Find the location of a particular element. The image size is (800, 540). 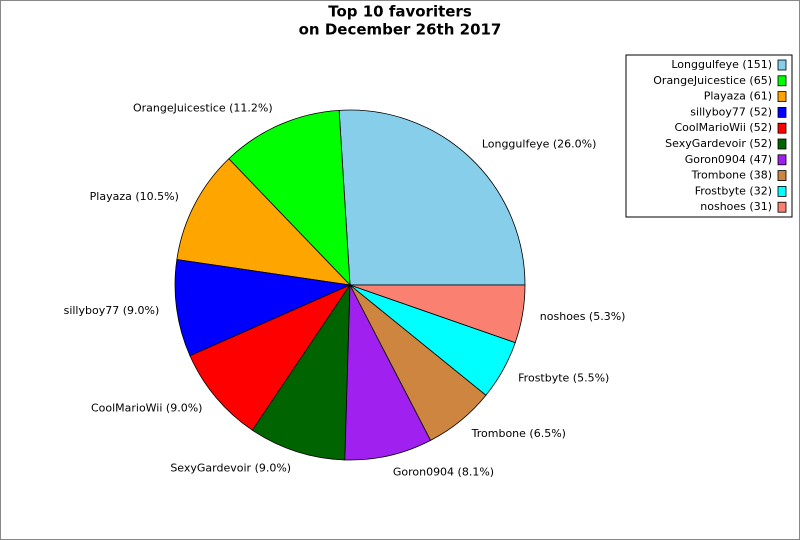

legend-label: Playaza (61) is located at coordinates (738, 96).